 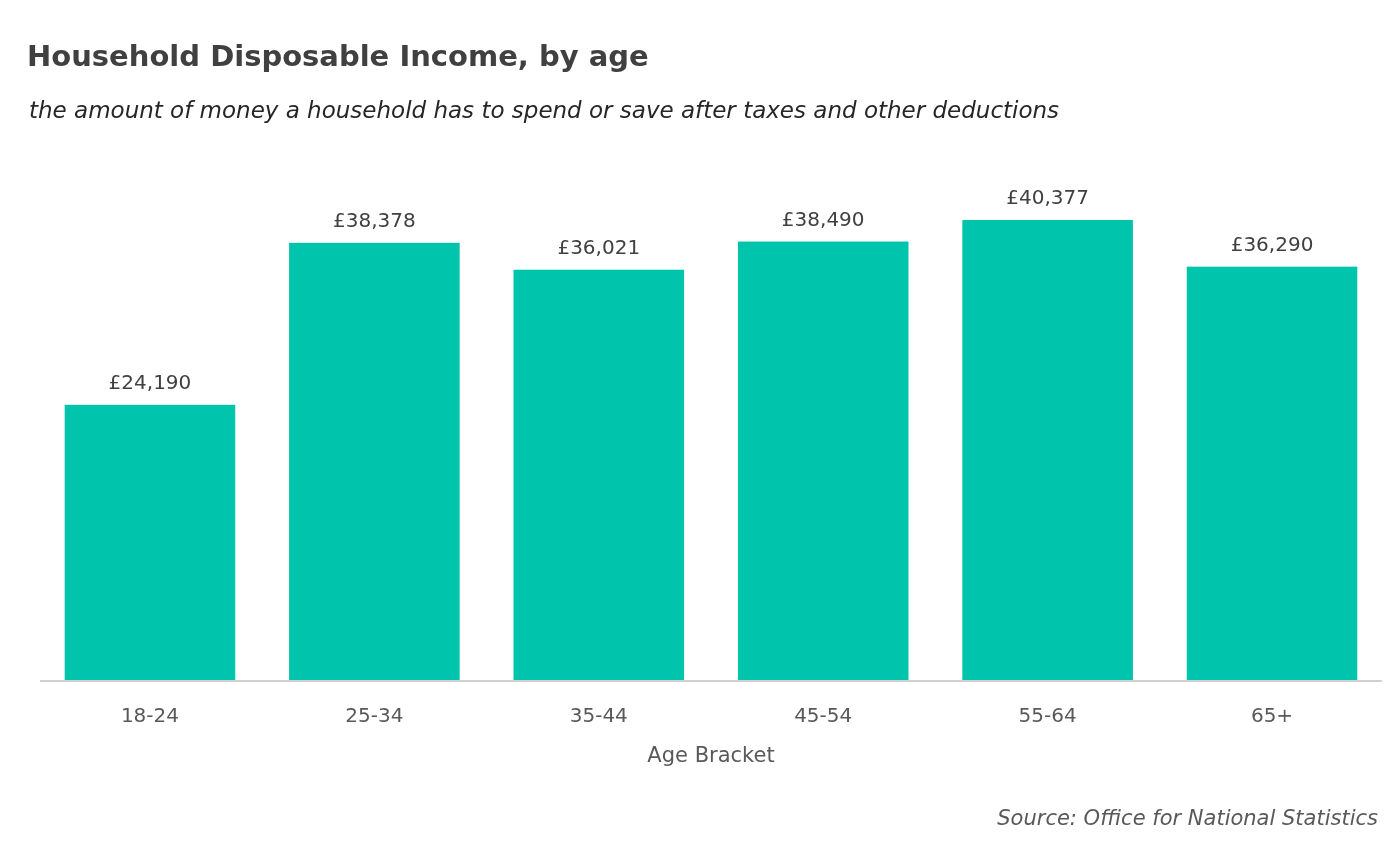 I want to click on x-tick-label: 45-54, so click(x=823, y=715).